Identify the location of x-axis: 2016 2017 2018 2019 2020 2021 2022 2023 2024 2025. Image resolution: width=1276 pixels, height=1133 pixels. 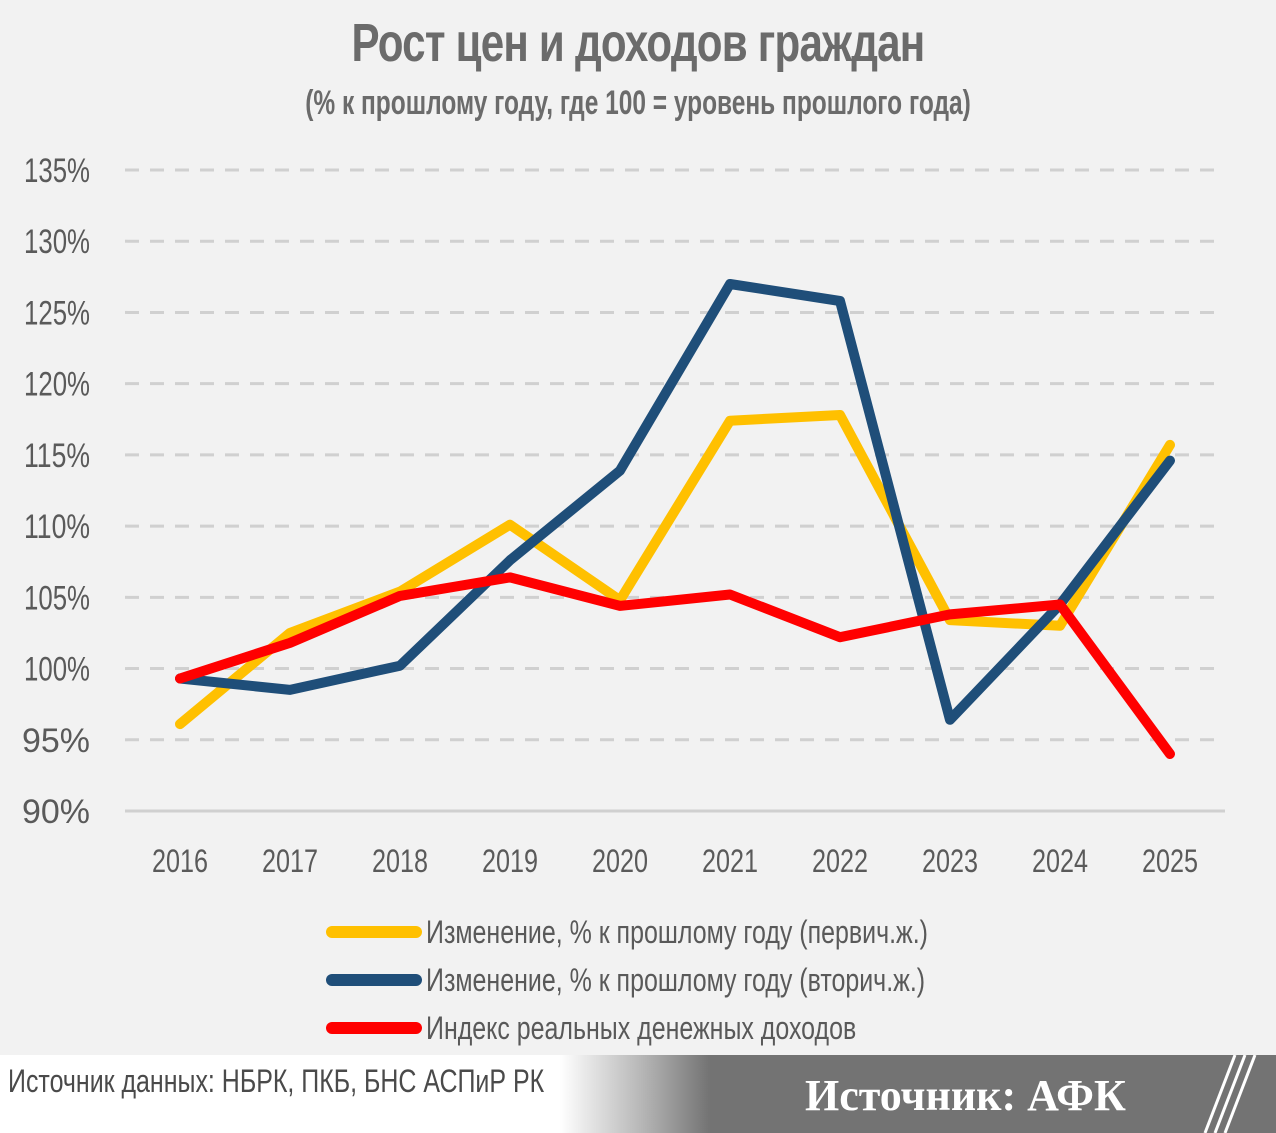
(675, 861).